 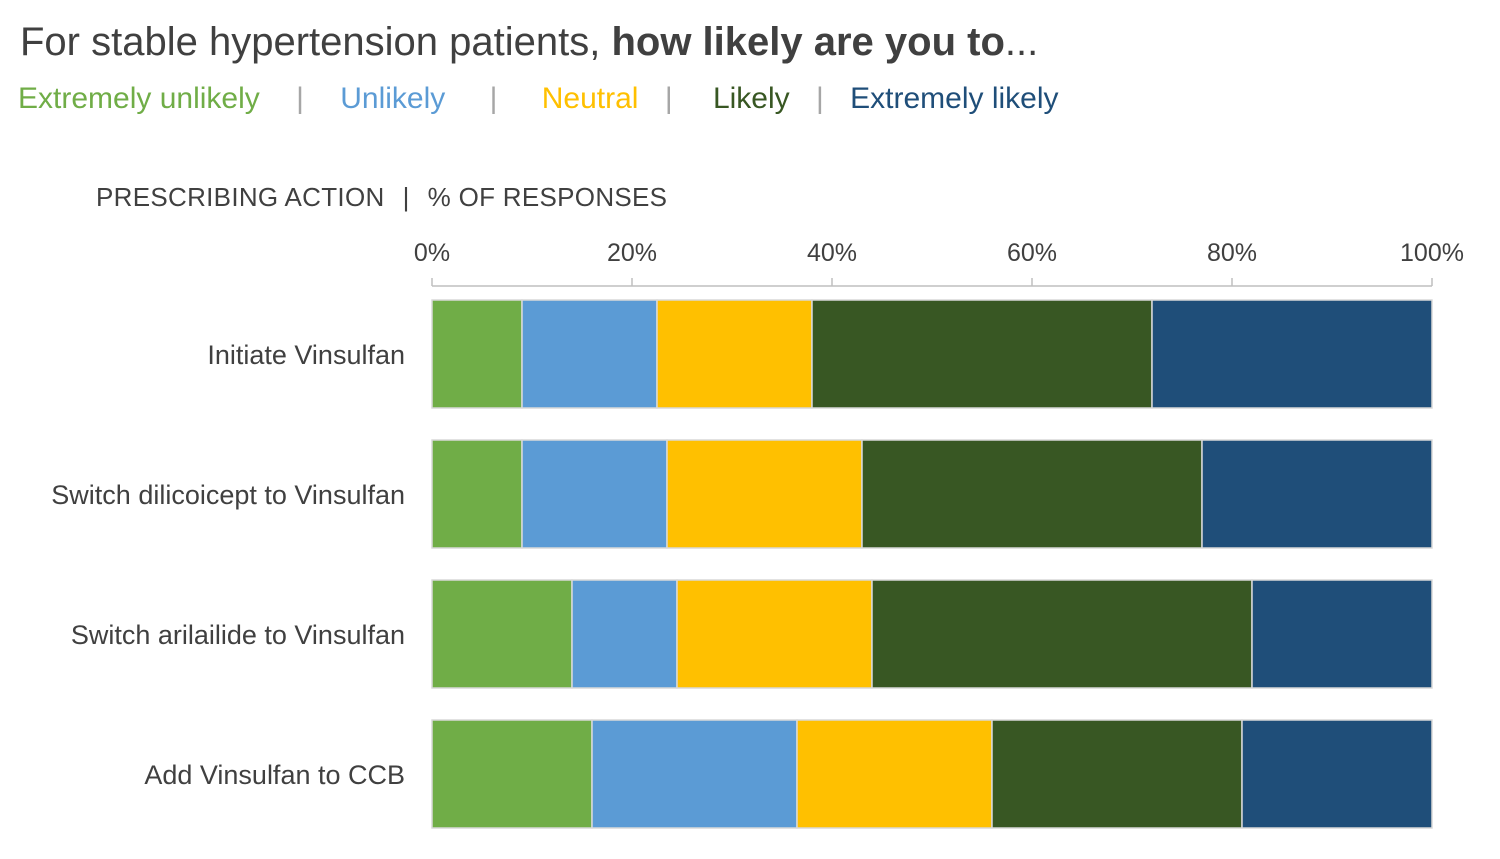 I want to click on x-tick-label: 40%, so click(x=832, y=253).